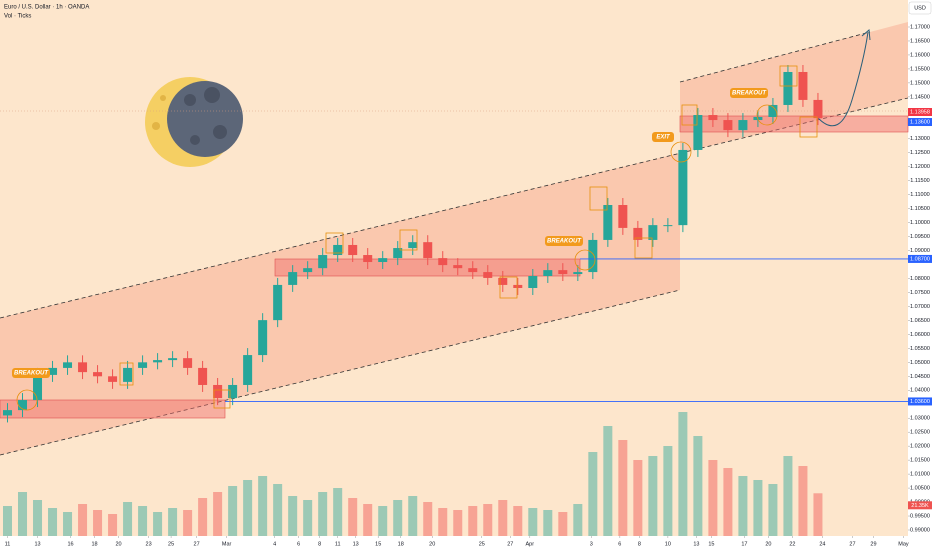 Image resolution: width=932 pixels, height=550 pixels. What do you see at coordinates (920, 112) in the screenshot?
I see `price-tag-label: 1.13958` at bounding box center [920, 112].